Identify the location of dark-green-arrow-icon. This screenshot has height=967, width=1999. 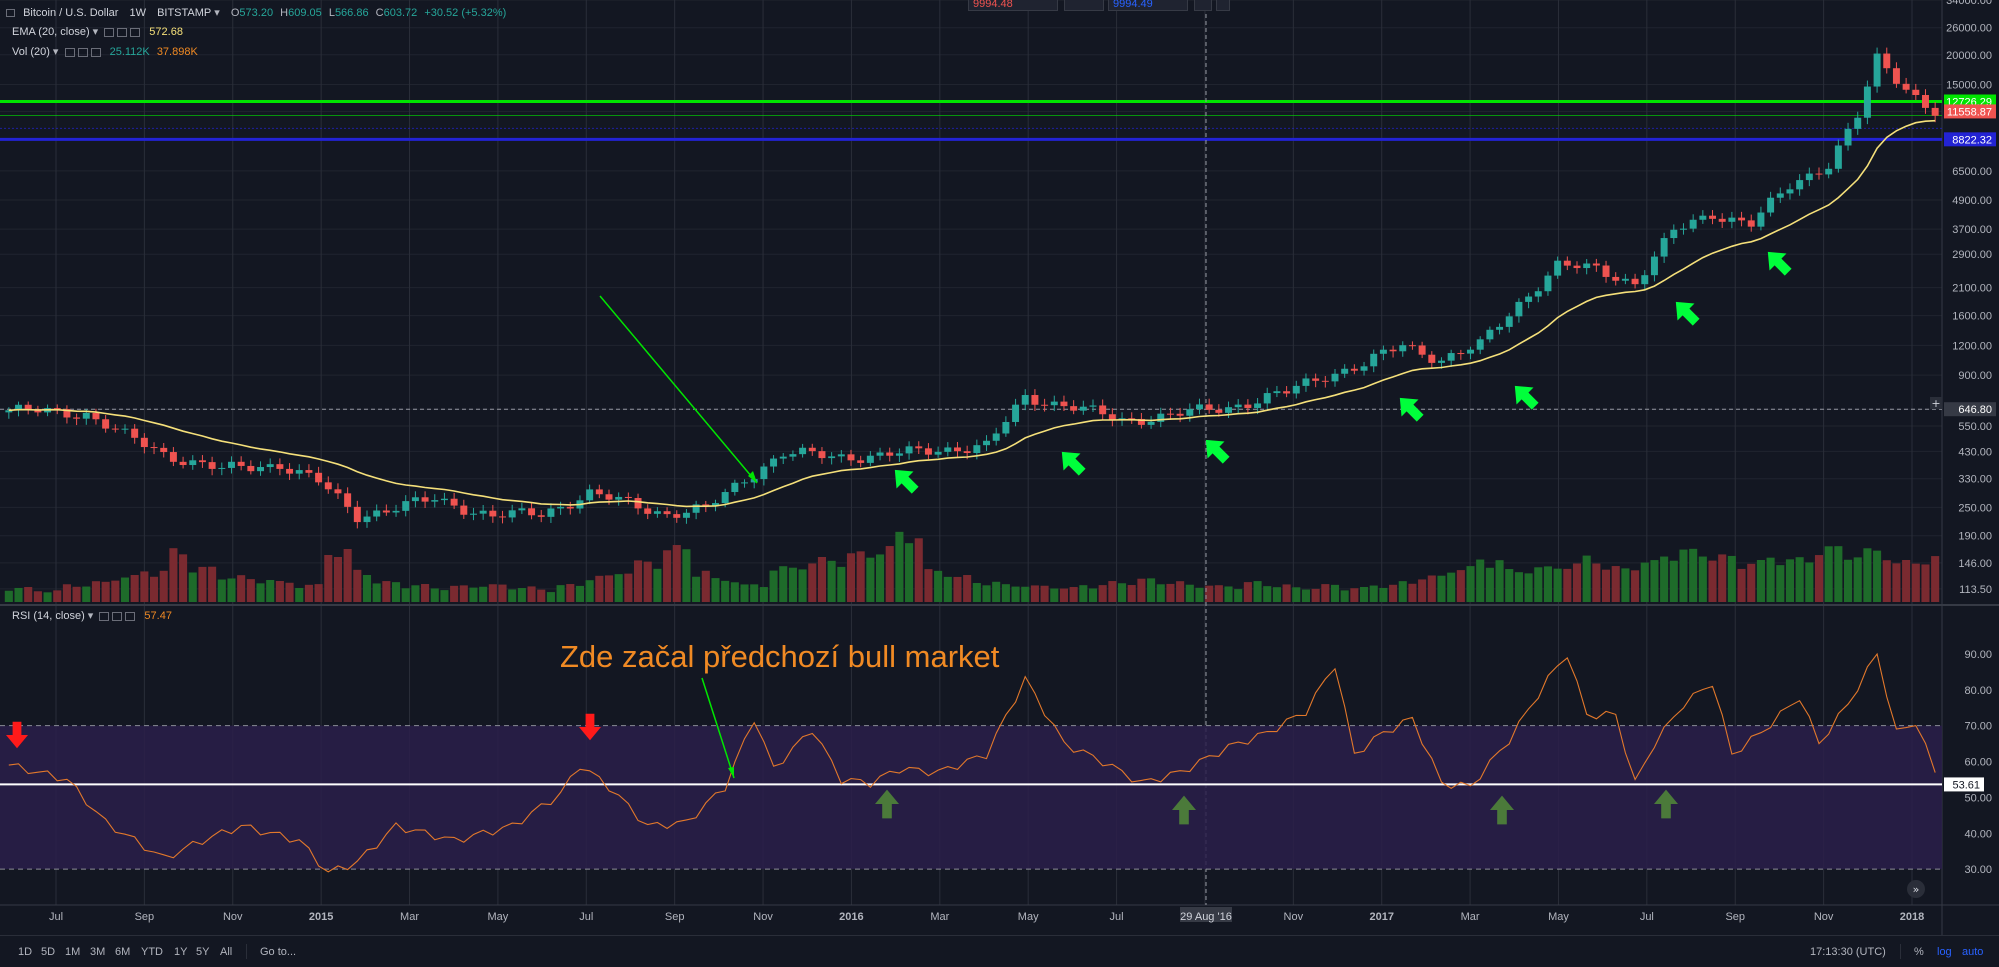
(1502, 810).